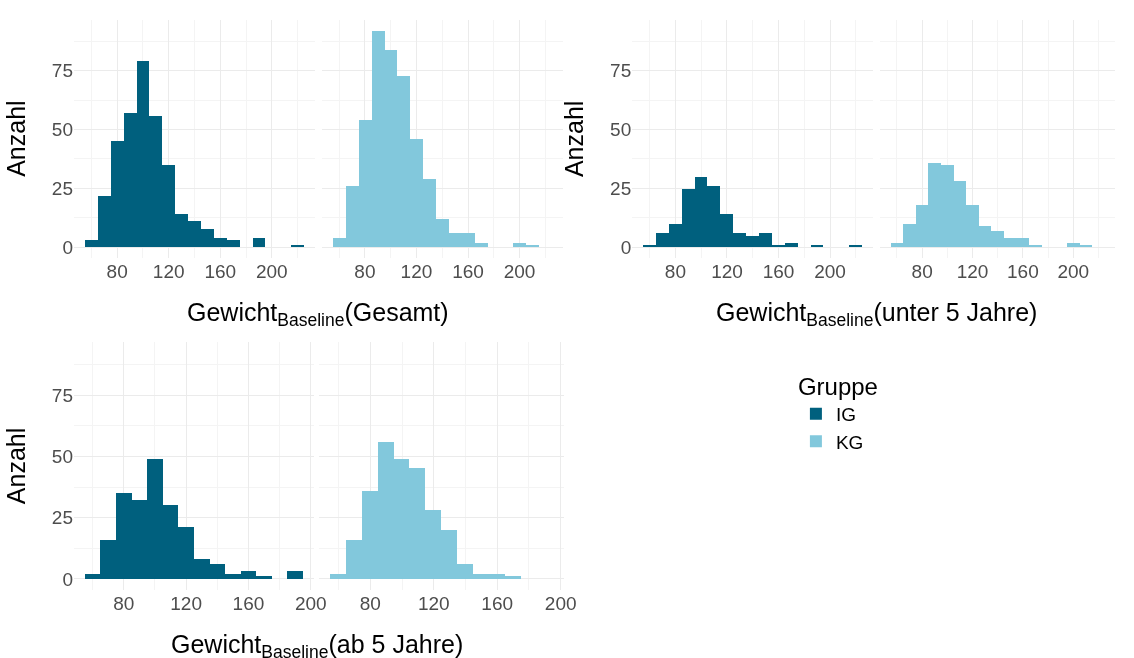  I want to click on legend-label: IG, so click(845, 415).